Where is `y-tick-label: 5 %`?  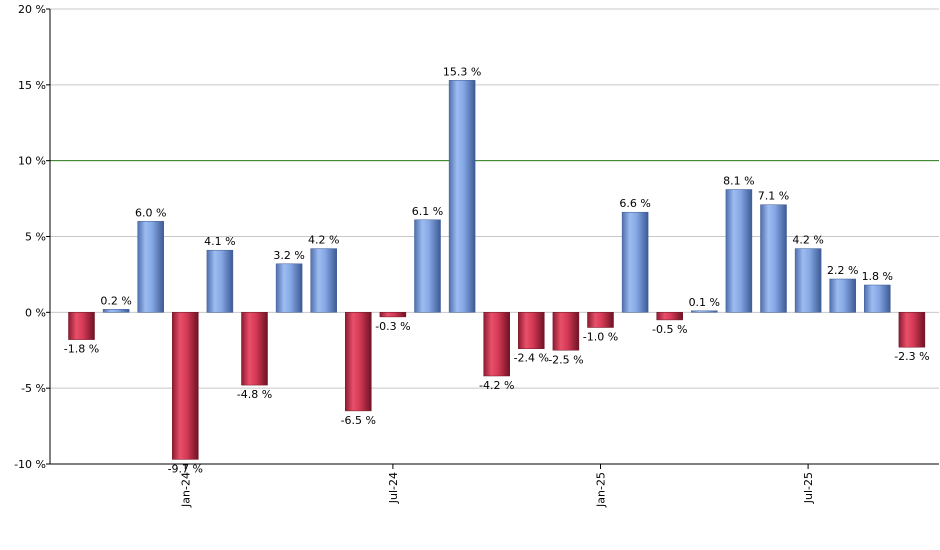
y-tick-label: 5 % is located at coordinates (35, 237).